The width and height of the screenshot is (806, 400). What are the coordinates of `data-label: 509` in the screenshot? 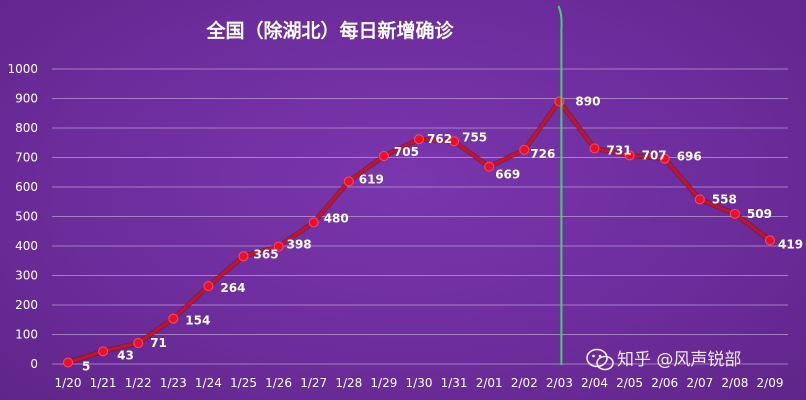 It's located at (759, 214).